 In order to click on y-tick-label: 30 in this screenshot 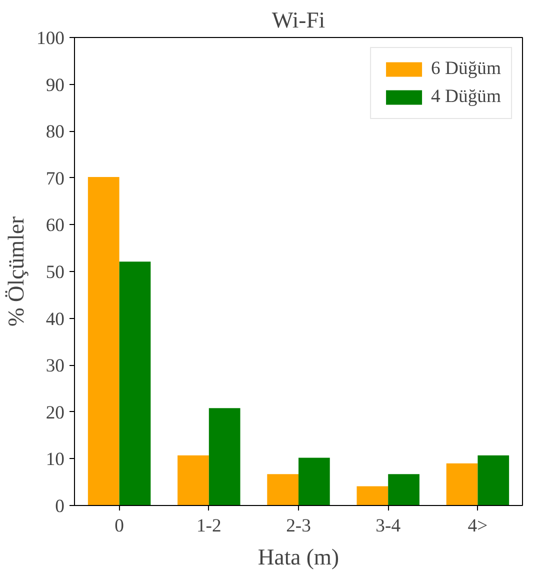, I will do `click(55, 366)`.